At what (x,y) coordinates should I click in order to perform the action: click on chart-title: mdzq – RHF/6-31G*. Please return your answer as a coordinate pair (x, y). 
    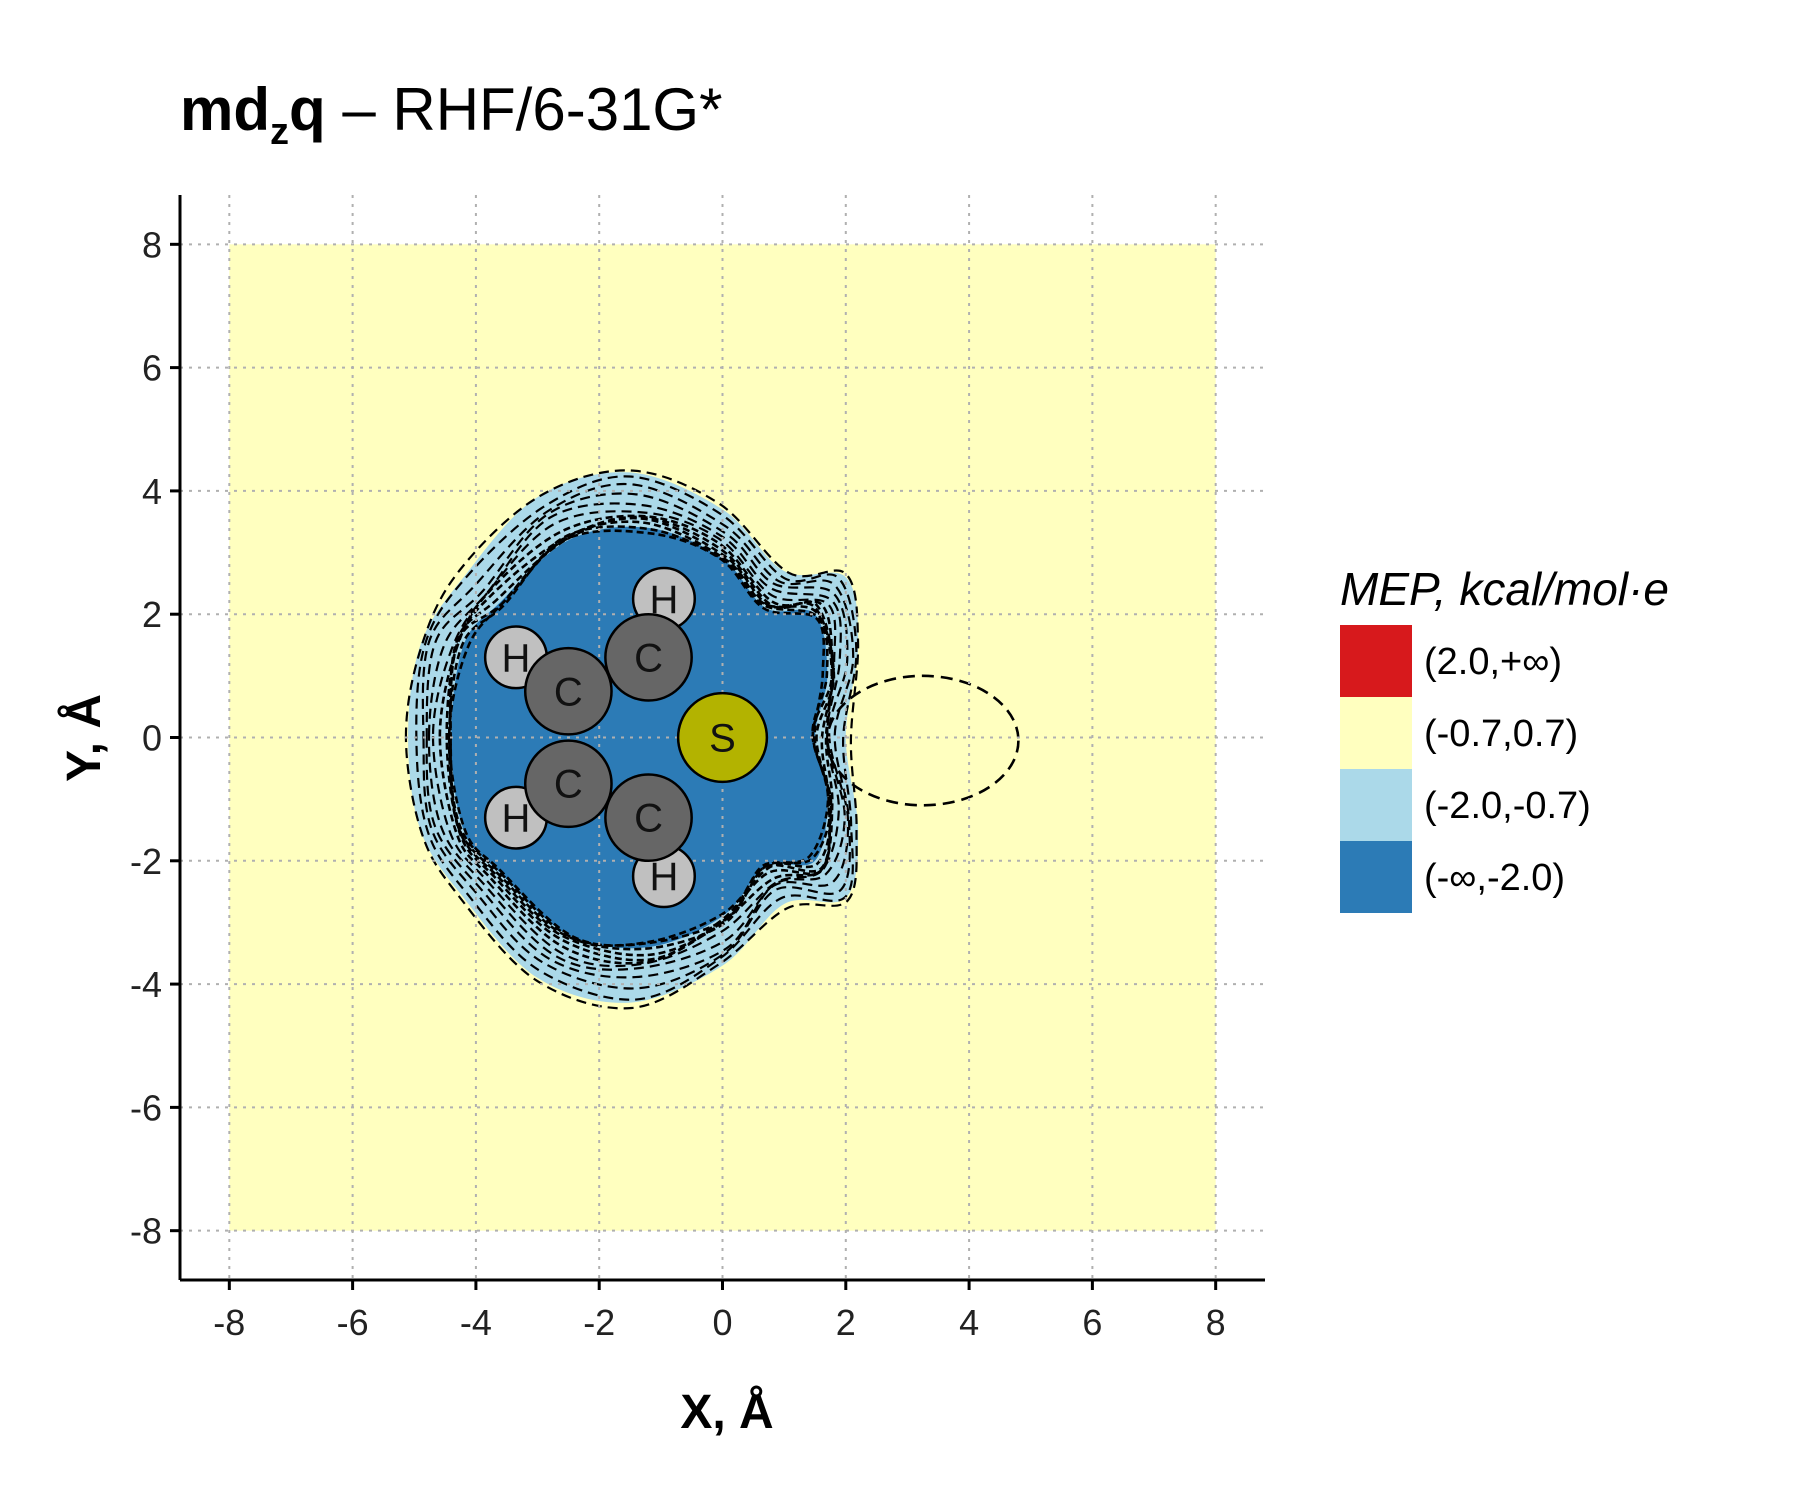
    Looking at the image, I should click on (451, 114).